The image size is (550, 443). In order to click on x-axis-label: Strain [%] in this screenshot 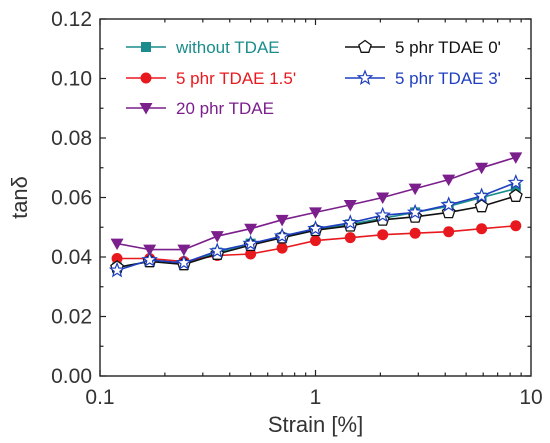, I will do `click(315, 424)`.